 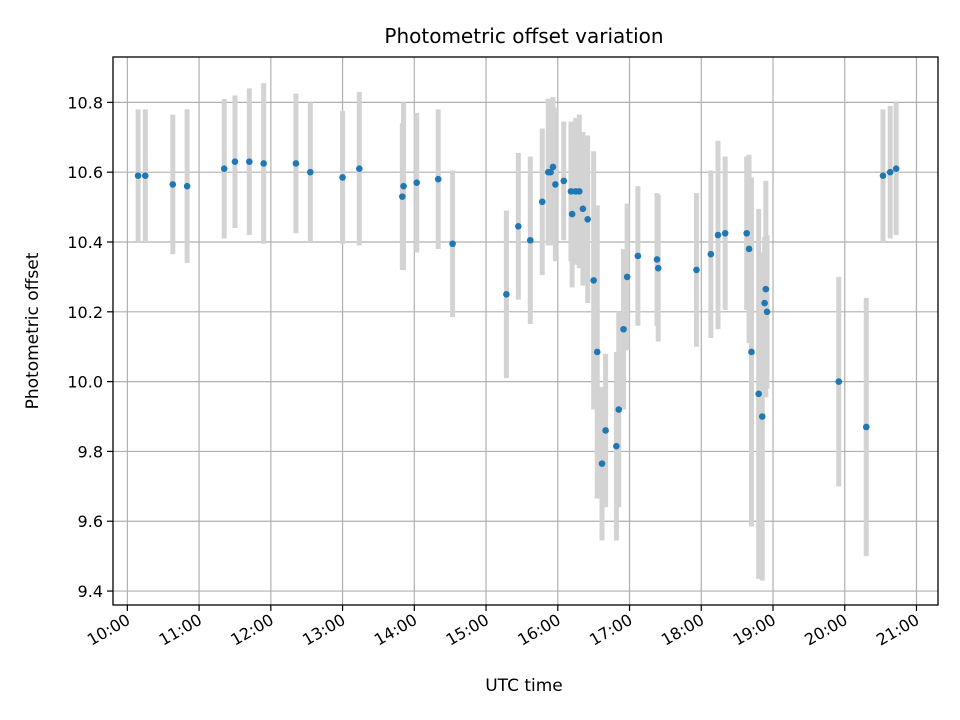 I want to click on y-tick-label: 10.2, so click(x=85, y=312).